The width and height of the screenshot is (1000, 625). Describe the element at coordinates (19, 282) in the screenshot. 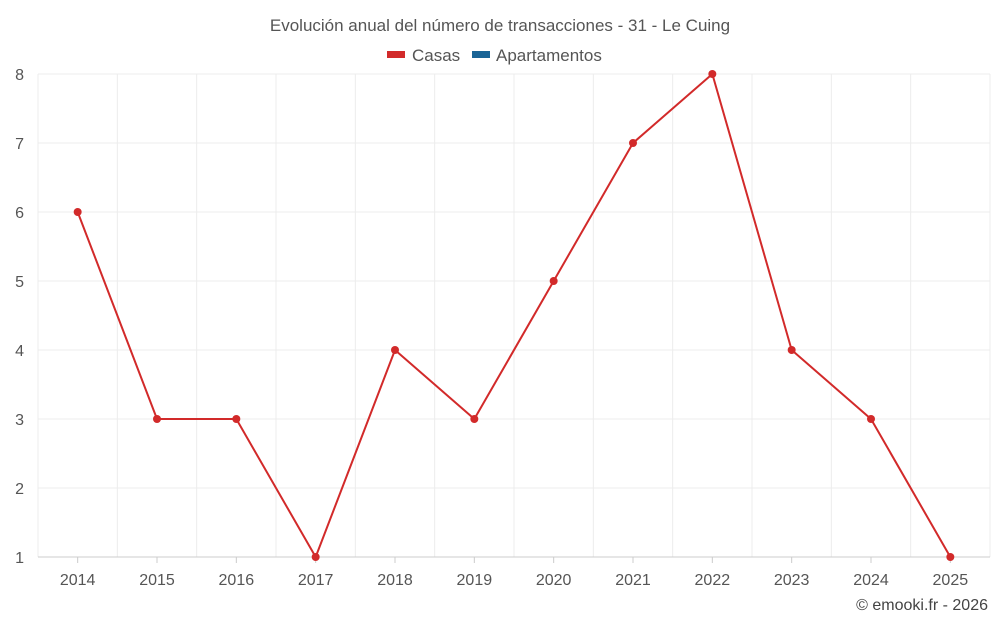

I see `y-tick-label: 5` at that location.